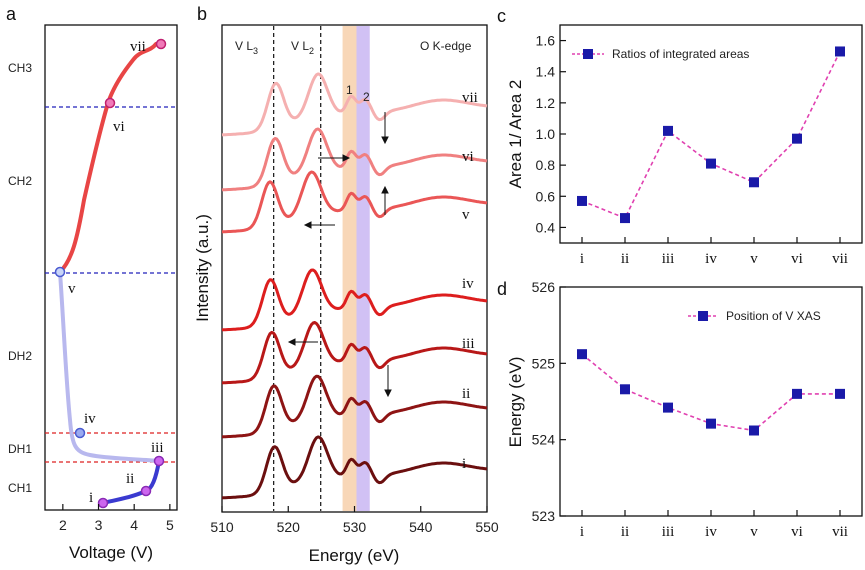 The height and width of the screenshot is (570, 865). I want to click on panel-b-x-axis-title: Energy (eV), so click(354, 555).